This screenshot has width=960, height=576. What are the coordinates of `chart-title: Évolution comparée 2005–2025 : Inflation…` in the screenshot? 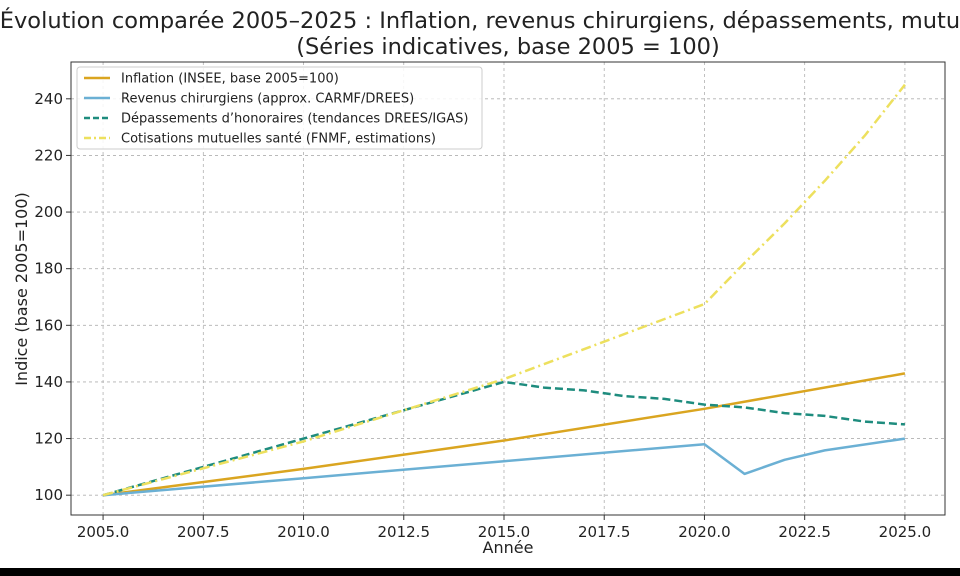 It's located at (480, 20).